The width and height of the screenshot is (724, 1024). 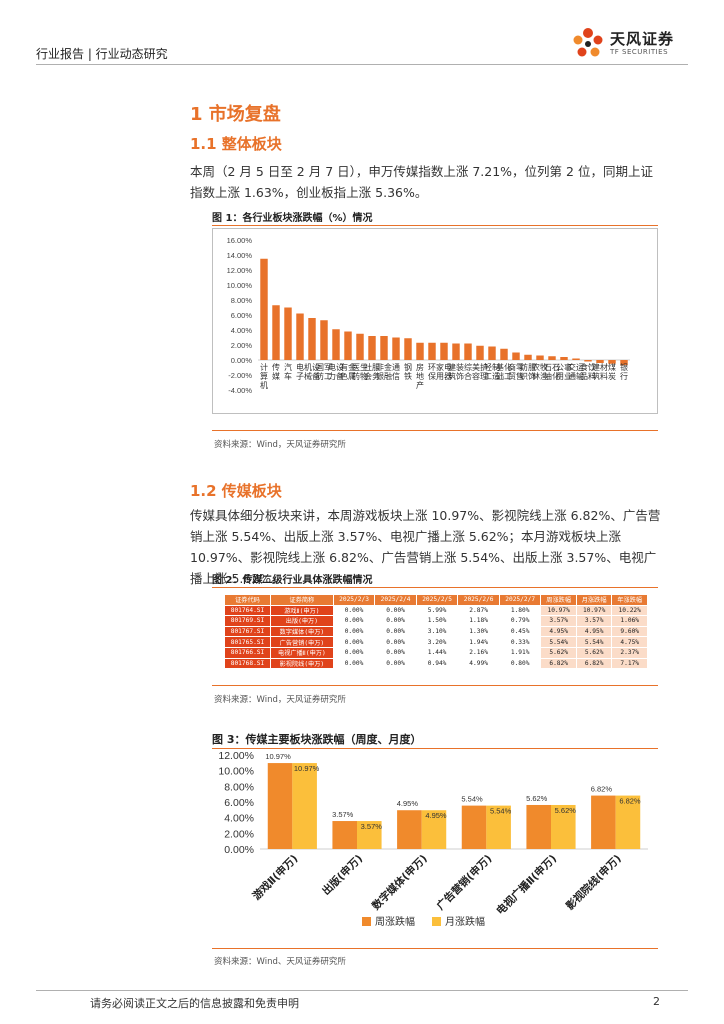 What do you see at coordinates (488, 376) in the screenshot?
I see `svg-text: 工` at bounding box center [488, 376].